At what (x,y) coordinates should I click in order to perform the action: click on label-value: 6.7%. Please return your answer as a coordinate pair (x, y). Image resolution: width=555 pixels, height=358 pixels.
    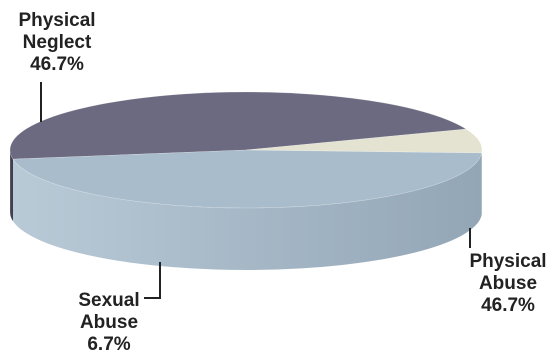
    Looking at the image, I should click on (109, 344).